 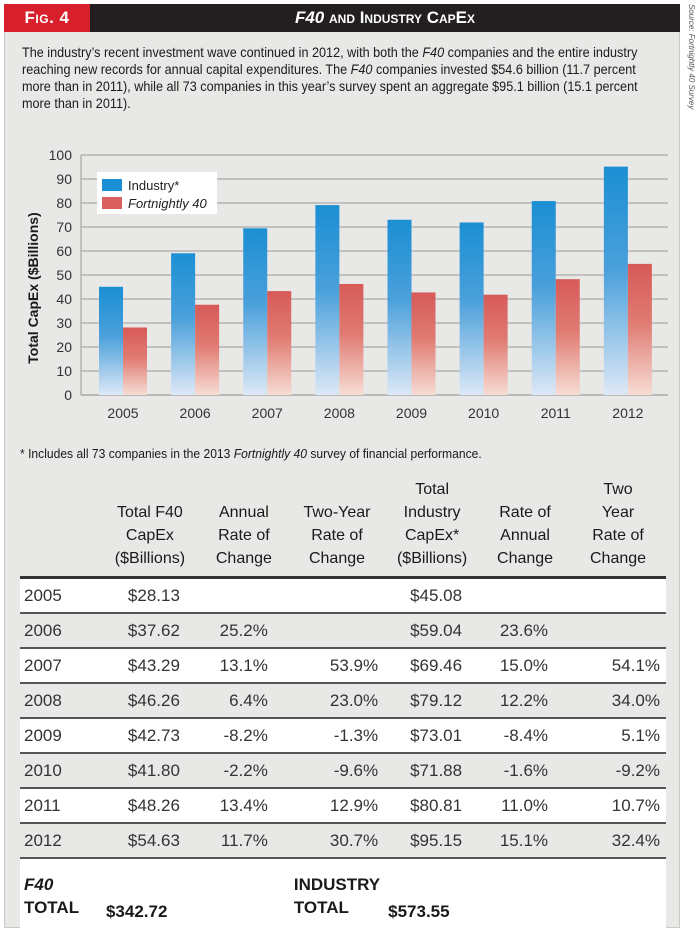 I want to click on table-cell: $46.26, so click(x=149, y=701).